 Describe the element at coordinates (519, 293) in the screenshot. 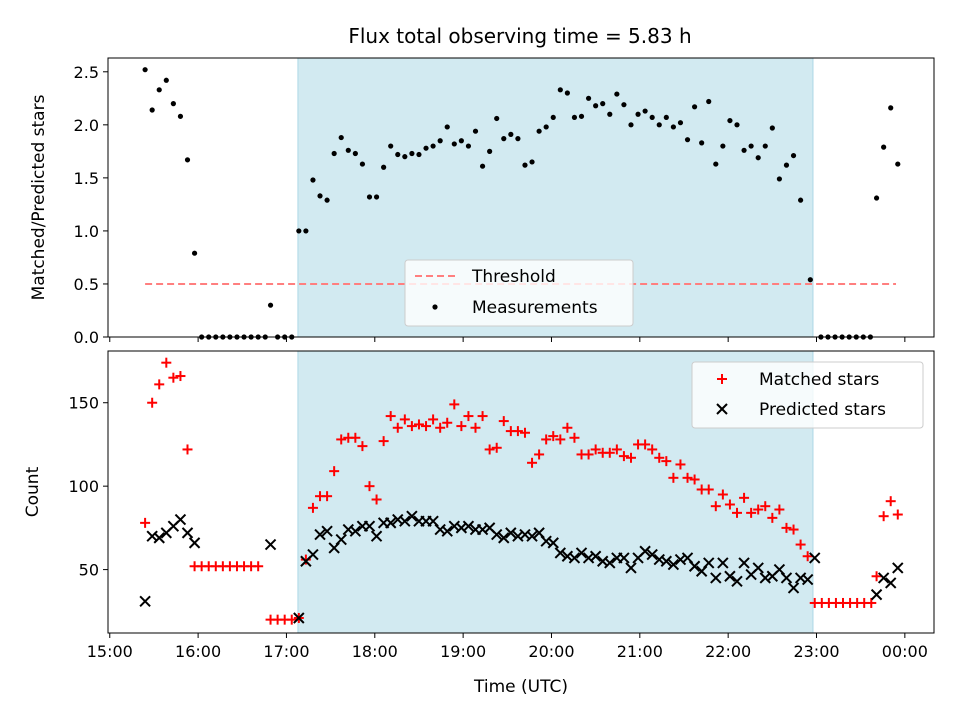

I see `top-legend-box` at that location.